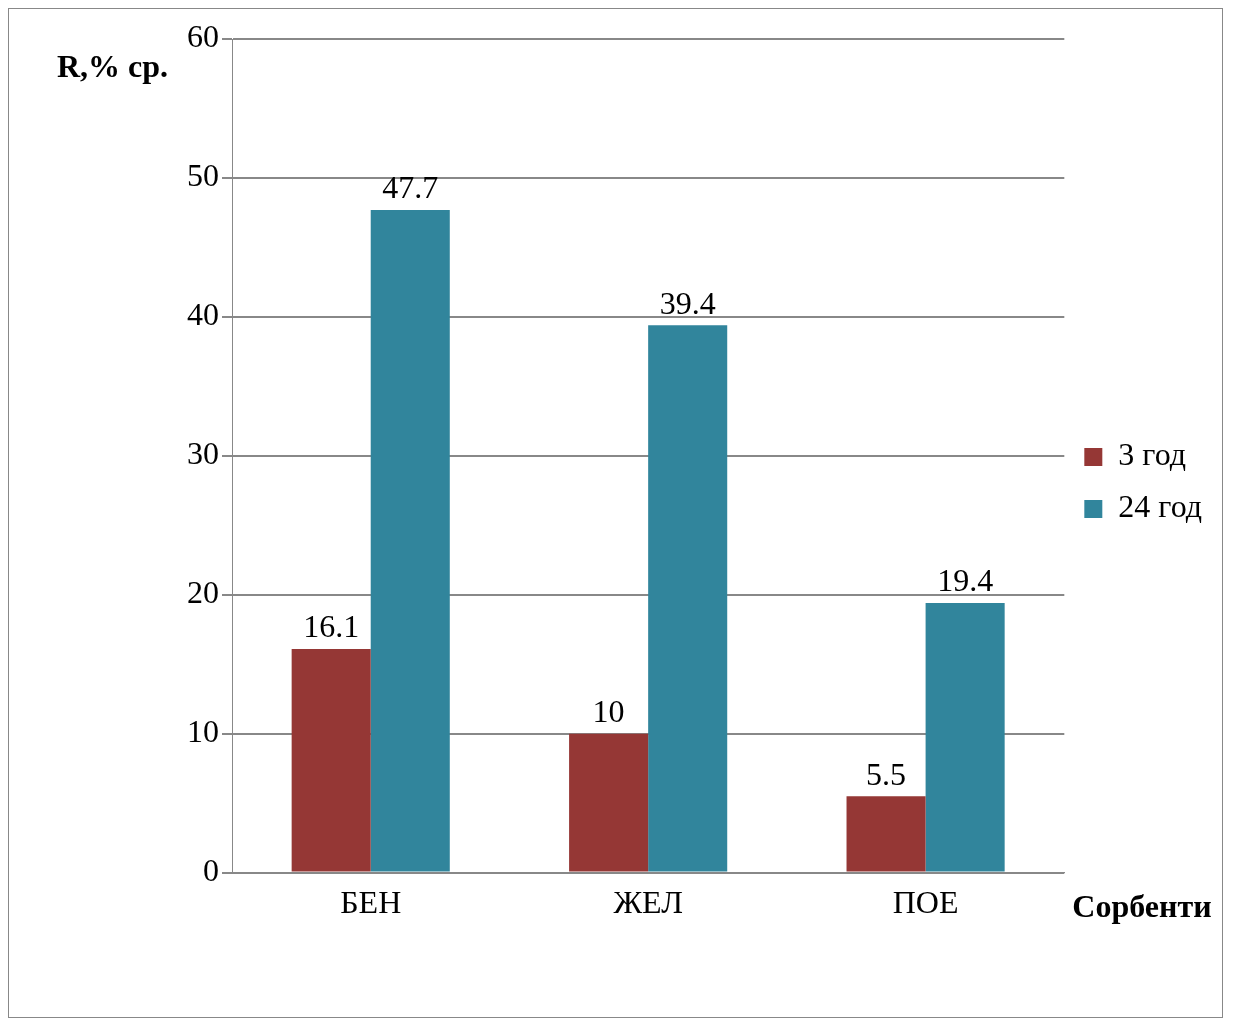 This screenshot has height=1030, width=1233. What do you see at coordinates (608, 711) in the screenshot?
I see `data-label: 10` at bounding box center [608, 711].